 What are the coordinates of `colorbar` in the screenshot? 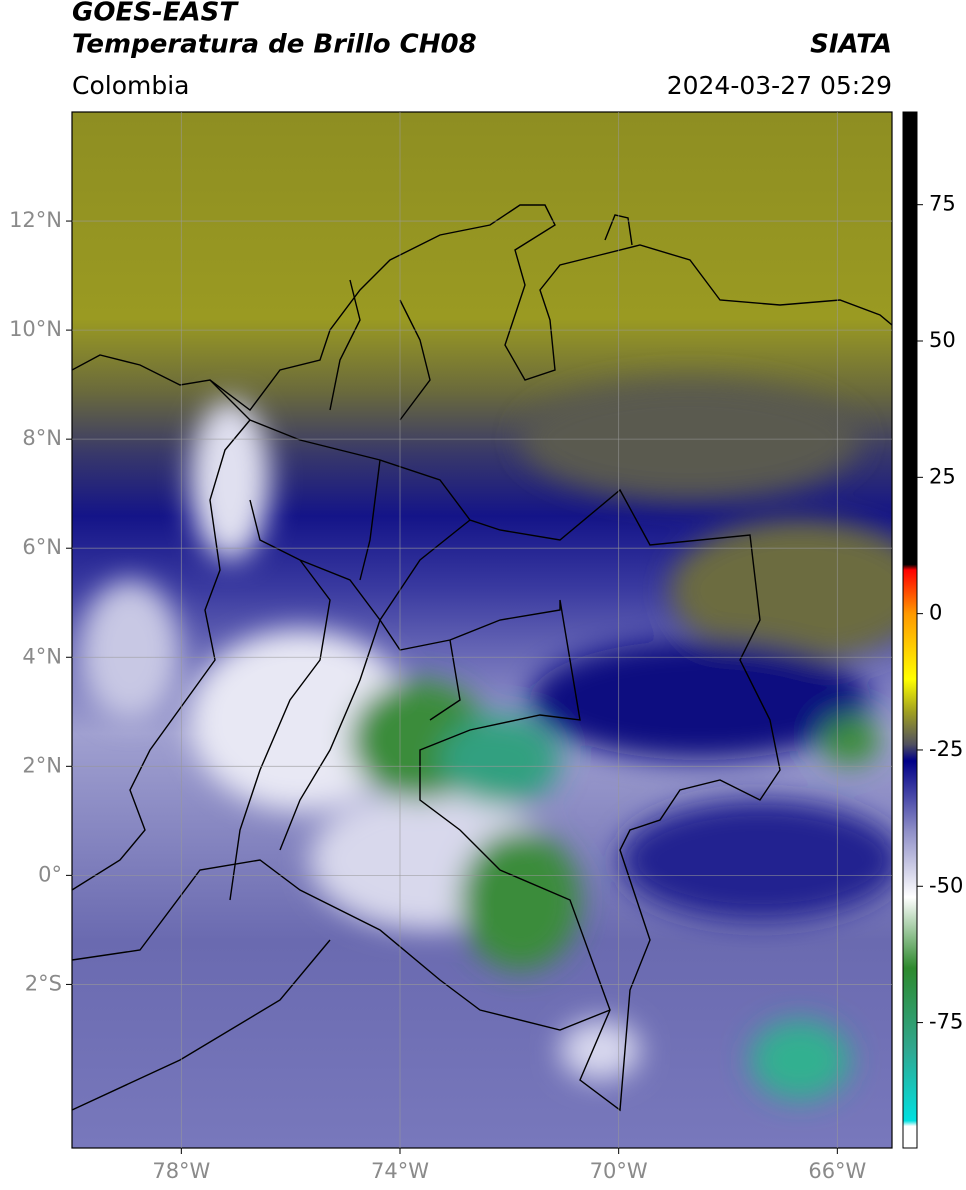 It's located at (910, 630).